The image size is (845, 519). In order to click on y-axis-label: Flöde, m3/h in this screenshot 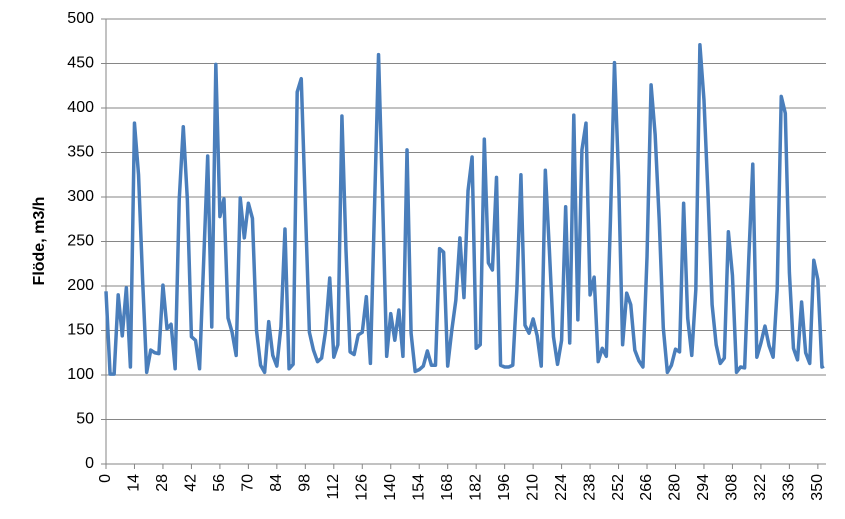, I will do `click(39, 241)`.